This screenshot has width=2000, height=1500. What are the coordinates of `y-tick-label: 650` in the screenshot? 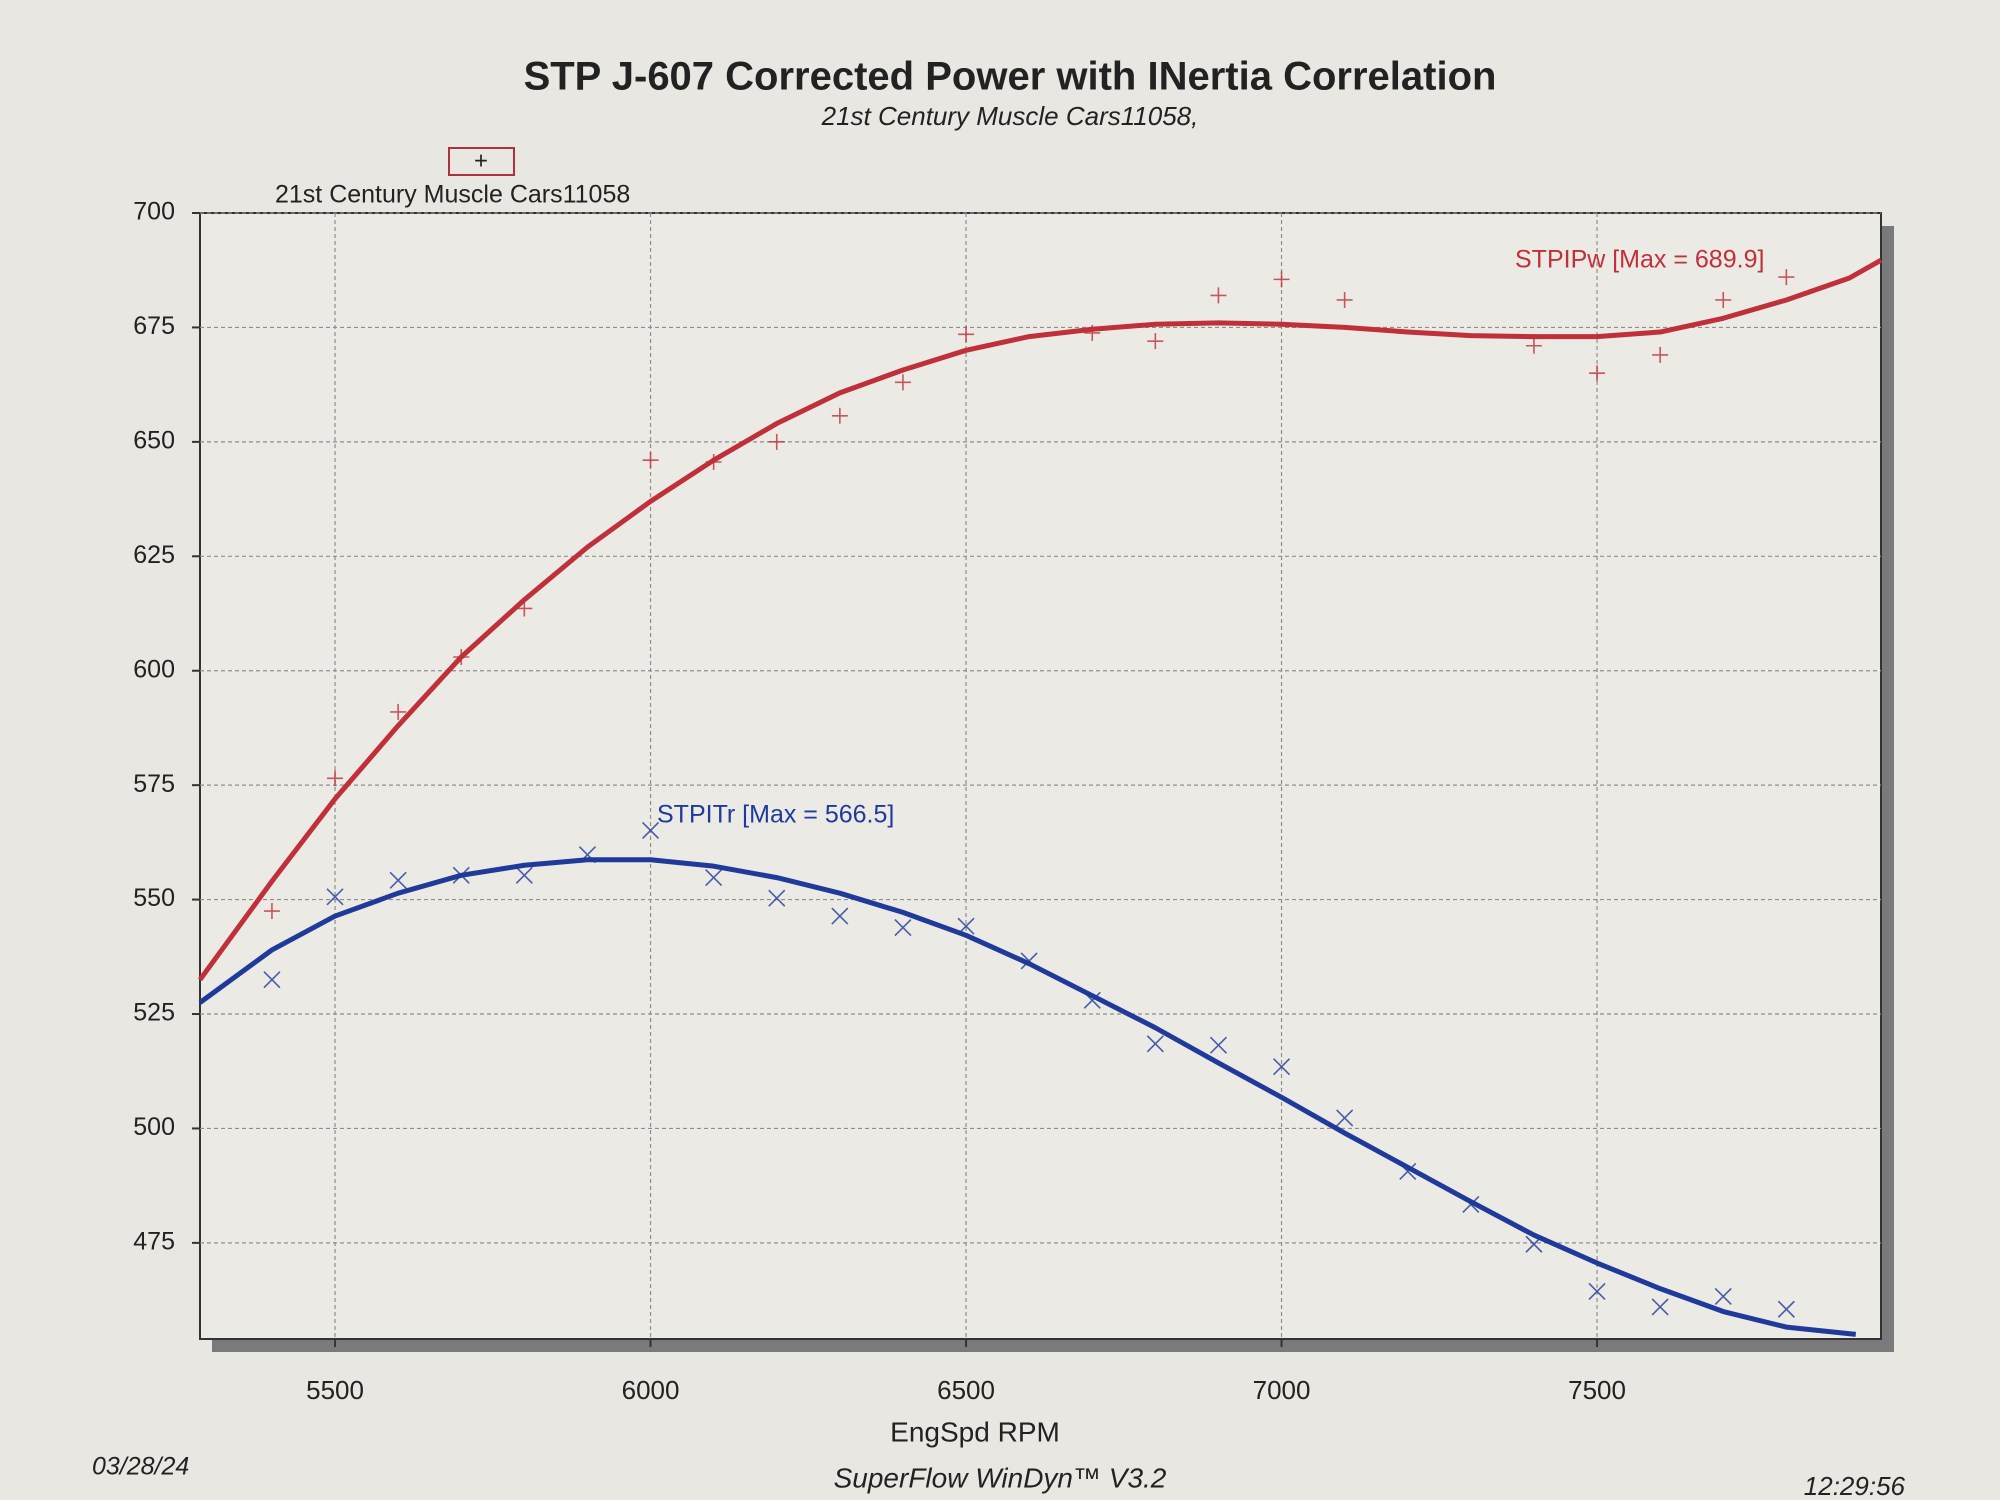 It's located at (154, 440).